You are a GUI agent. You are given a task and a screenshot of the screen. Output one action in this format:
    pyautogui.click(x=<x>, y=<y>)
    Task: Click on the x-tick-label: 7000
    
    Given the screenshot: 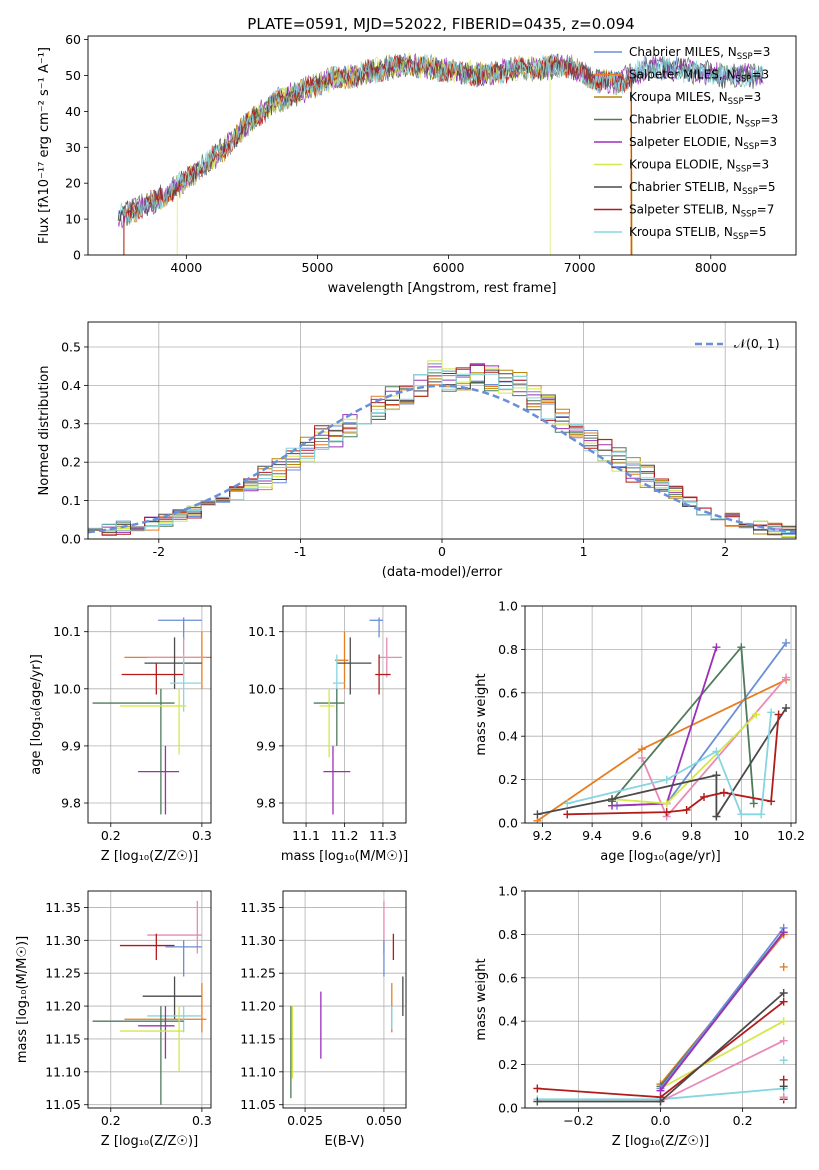 What is the action you would take?
    pyautogui.click(x=580, y=267)
    